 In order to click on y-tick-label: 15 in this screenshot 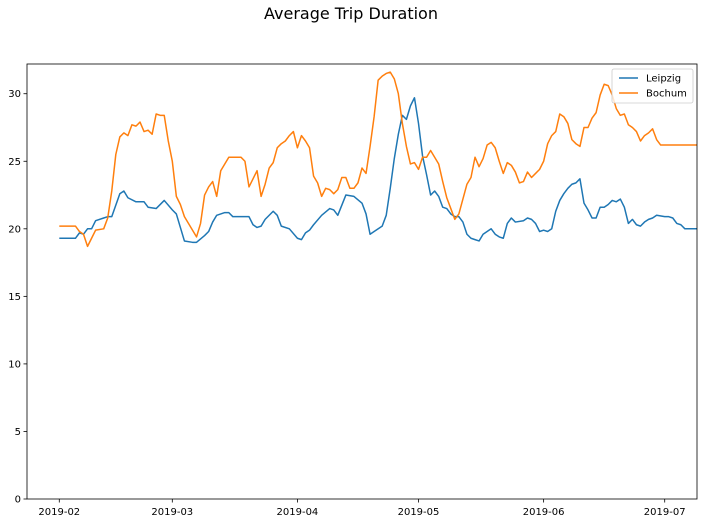, I will do `click(14, 297)`.